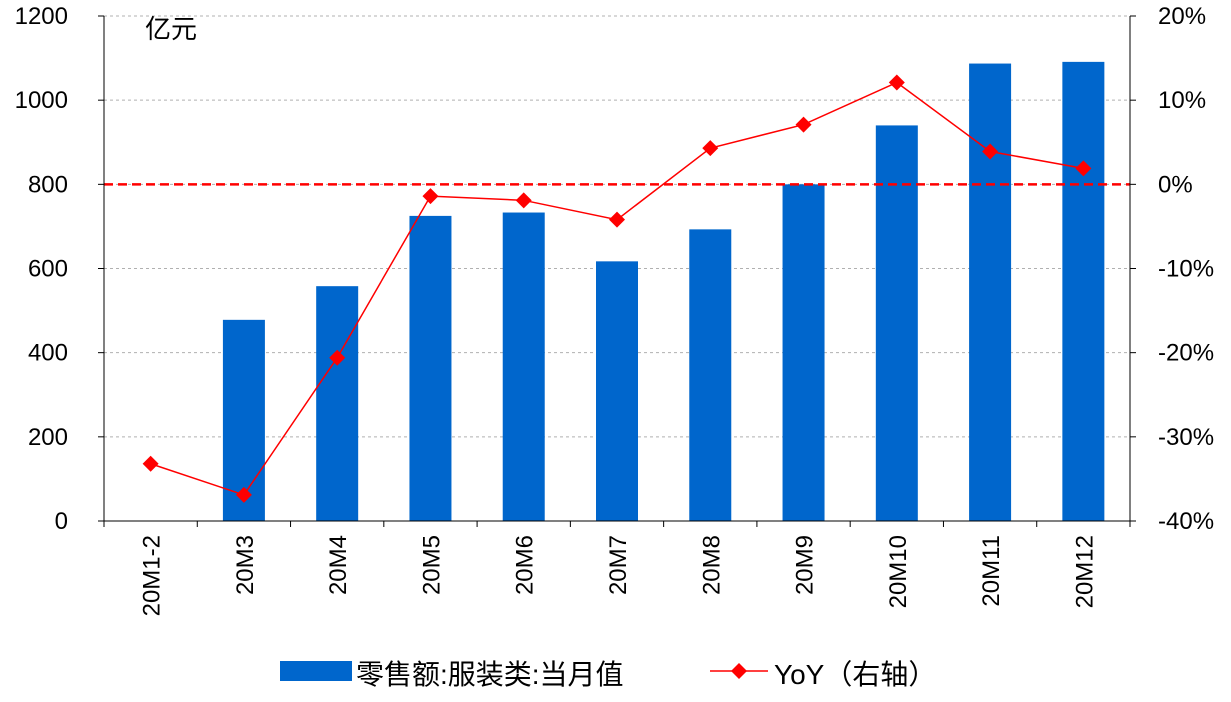  Describe the element at coordinates (41, 16) in the screenshot. I see `left-tick-label: 1200` at that location.